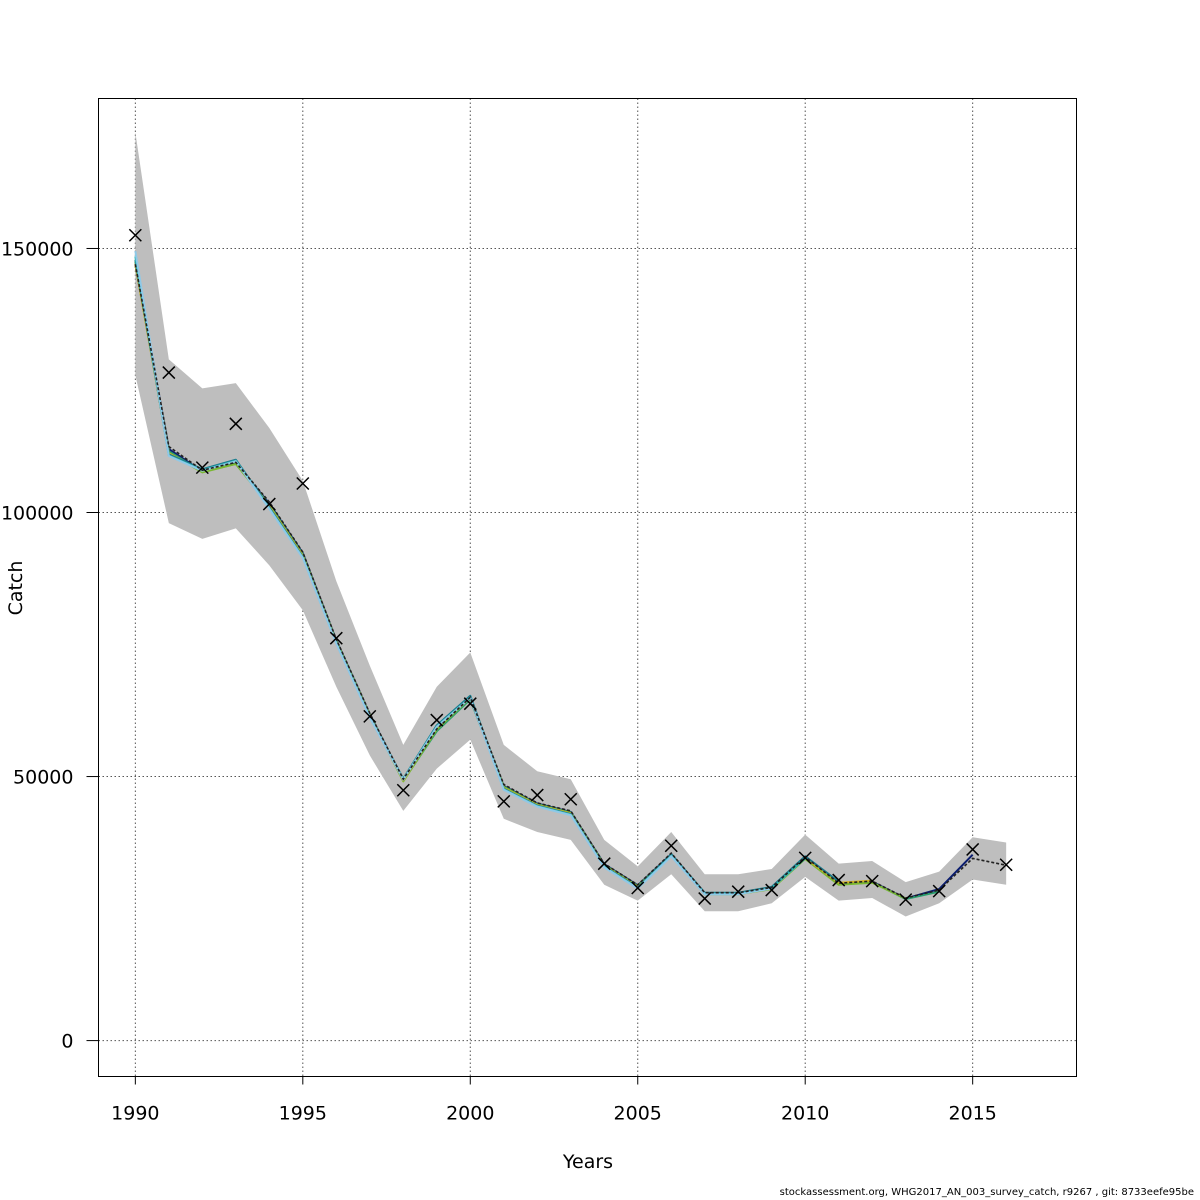  What do you see at coordinates (638, 1114) in the screenshot?
I see `x-tick-label: 2005` at bounding box center [638, 1114].